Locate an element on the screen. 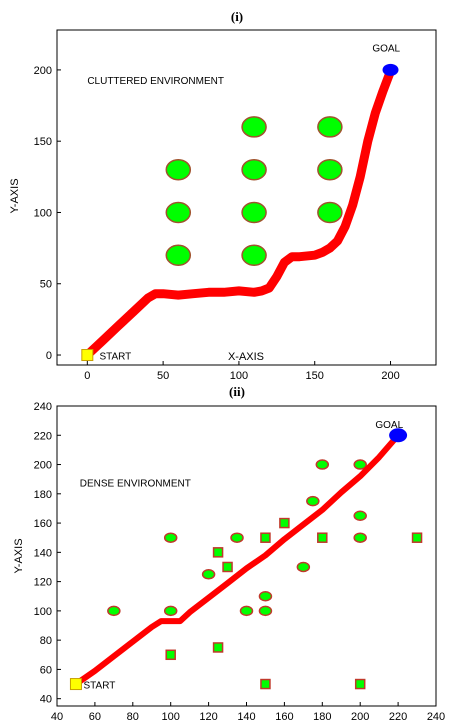 The image size is (474, 726). y-tick-label: 40 is located at coordinates (46, 700).